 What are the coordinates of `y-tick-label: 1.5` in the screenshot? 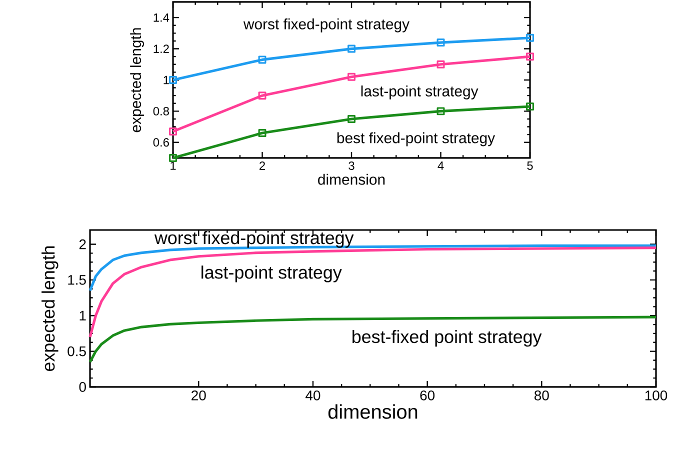 It's located at (77, 280).